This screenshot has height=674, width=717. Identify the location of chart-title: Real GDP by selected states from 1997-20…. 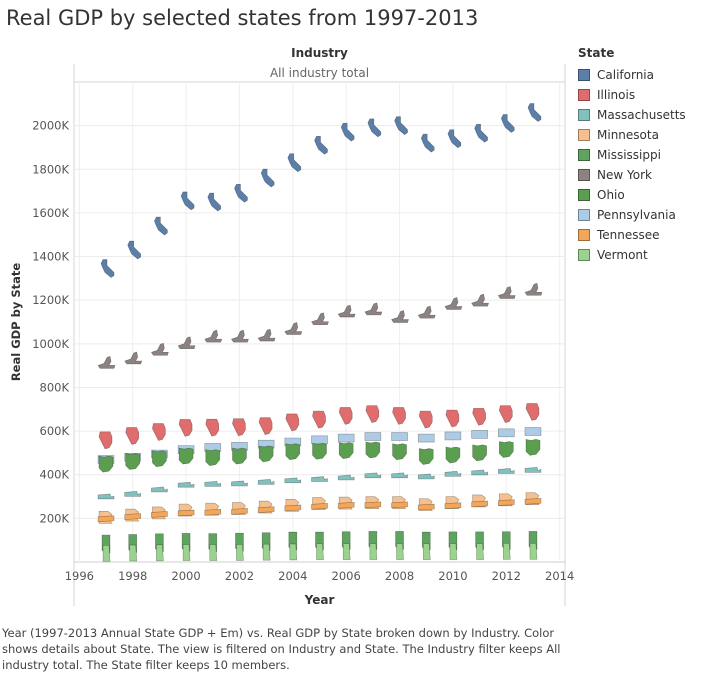
(242, 18).